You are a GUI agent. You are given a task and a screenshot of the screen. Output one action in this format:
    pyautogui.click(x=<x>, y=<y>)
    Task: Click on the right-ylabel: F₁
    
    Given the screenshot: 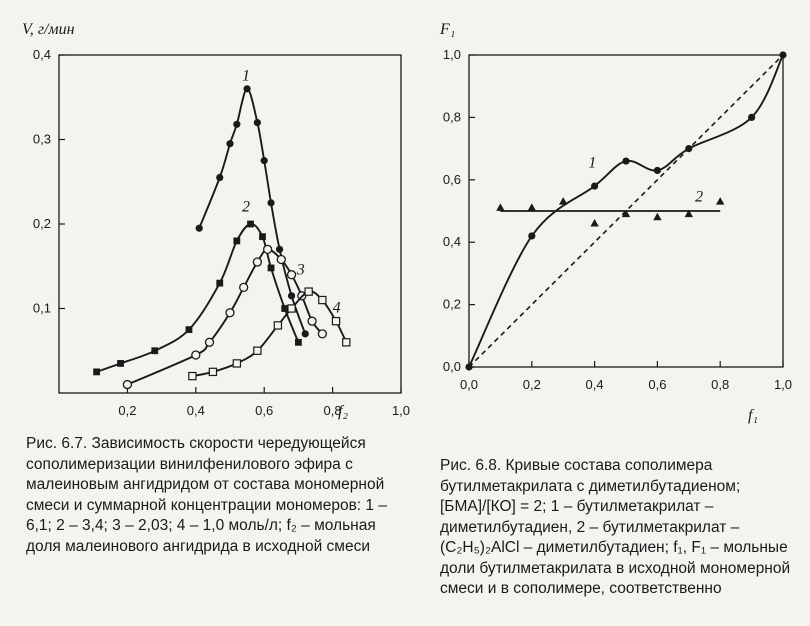 What is the action you would take?
    pyautogui.click(x=447, y=29)
    